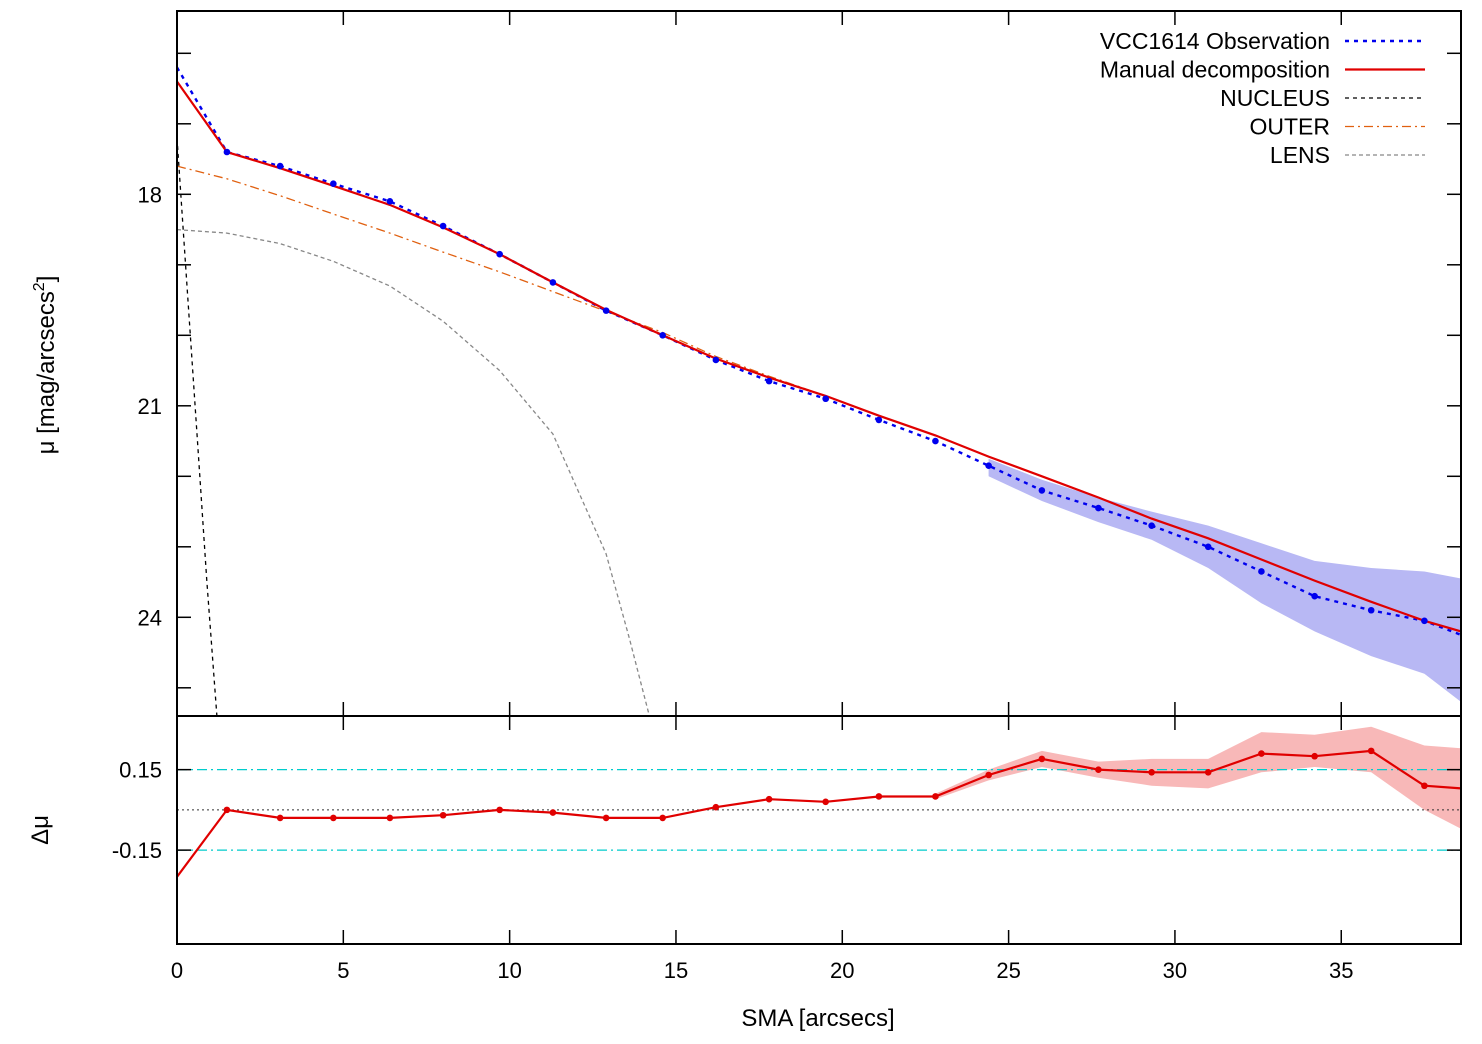 This screenshot has height=1044, width=1482. What do you see at coordinates (414, 472) in the screenshot?
I see `lens-line` at bounding box center [414, 472].